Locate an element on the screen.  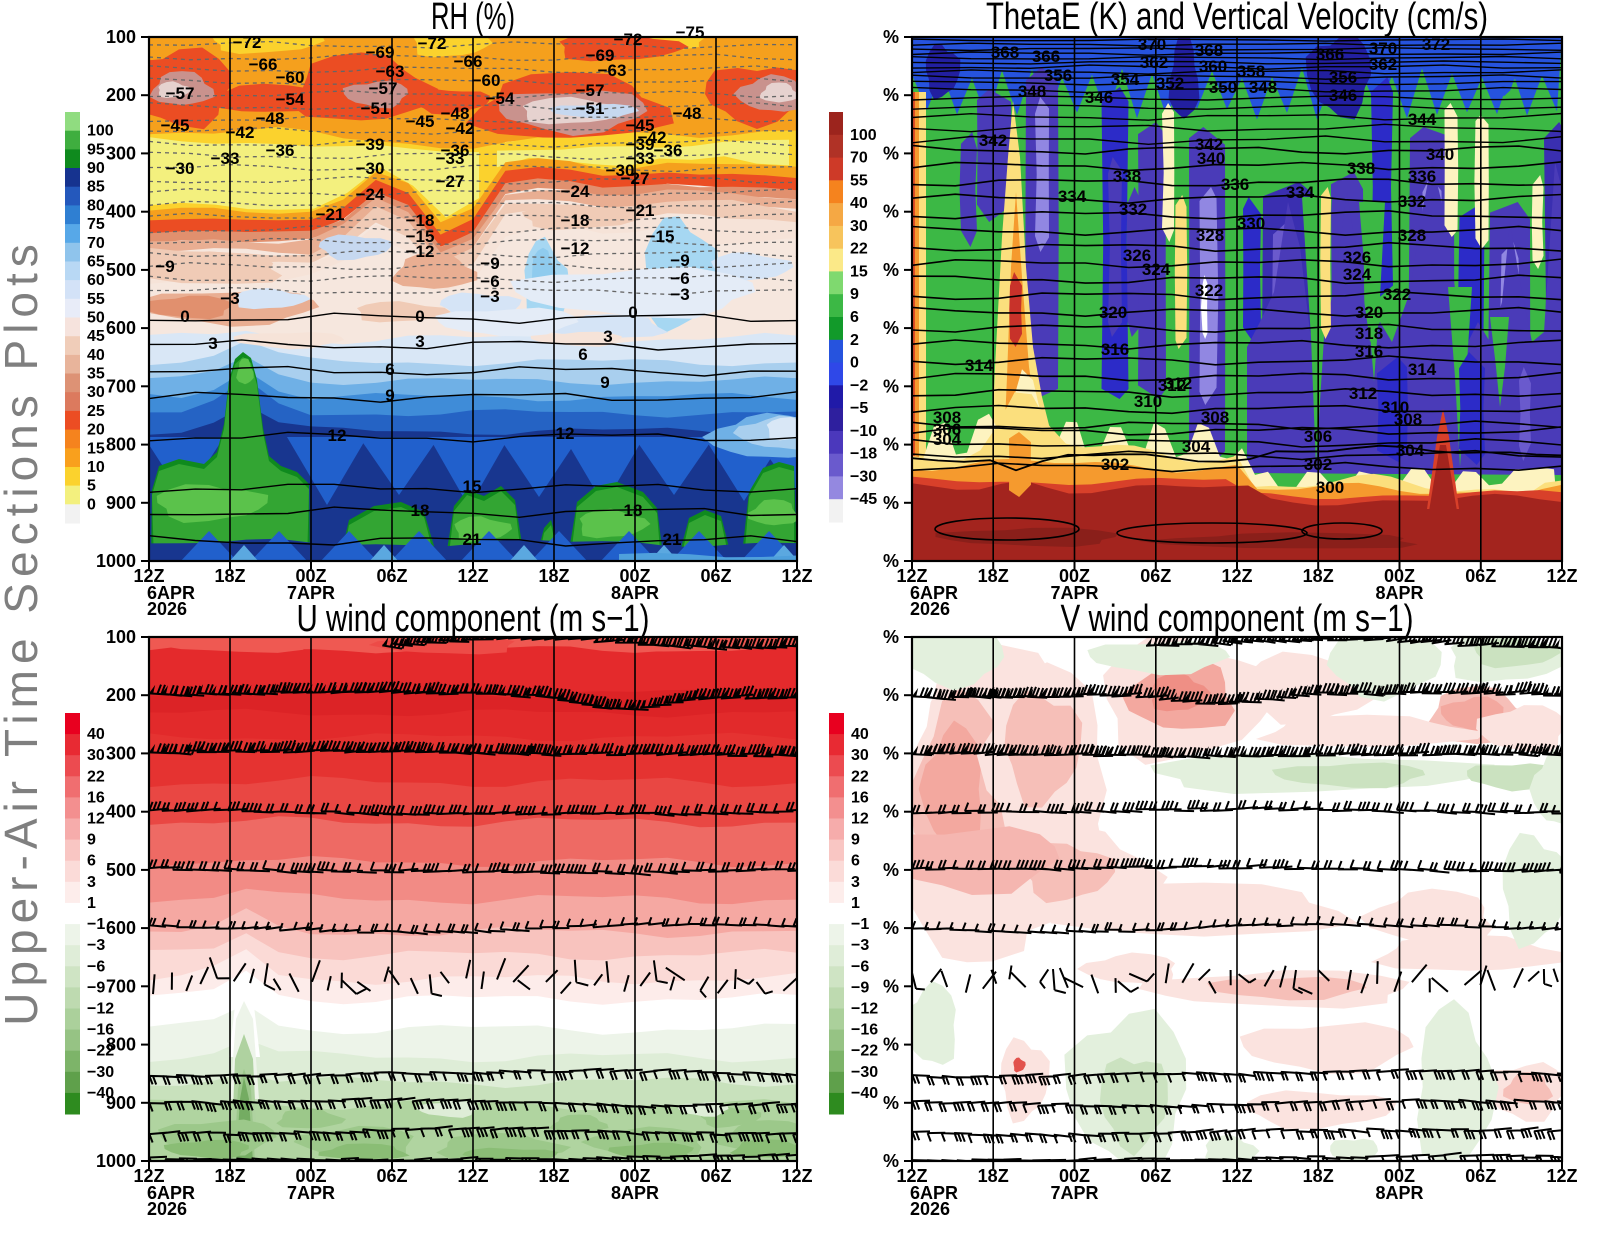
svg-text: U wind component (m s−1) is located at coordinates (473, 619).